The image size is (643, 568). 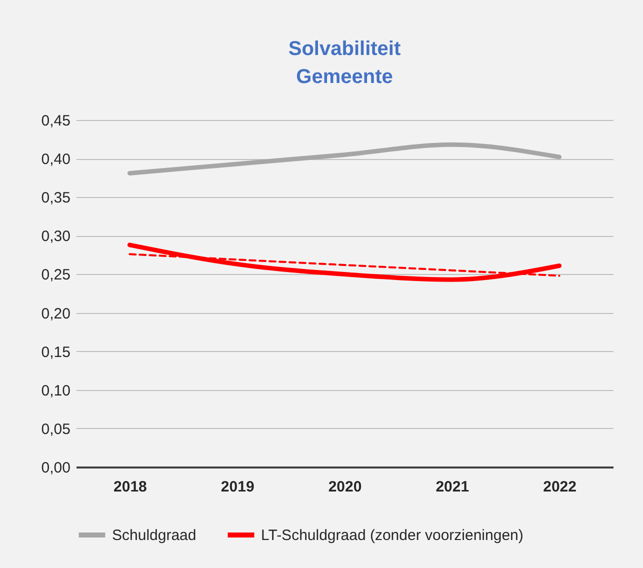 I want to click on x-tick-label: 2018, so click(x=130, y=487).